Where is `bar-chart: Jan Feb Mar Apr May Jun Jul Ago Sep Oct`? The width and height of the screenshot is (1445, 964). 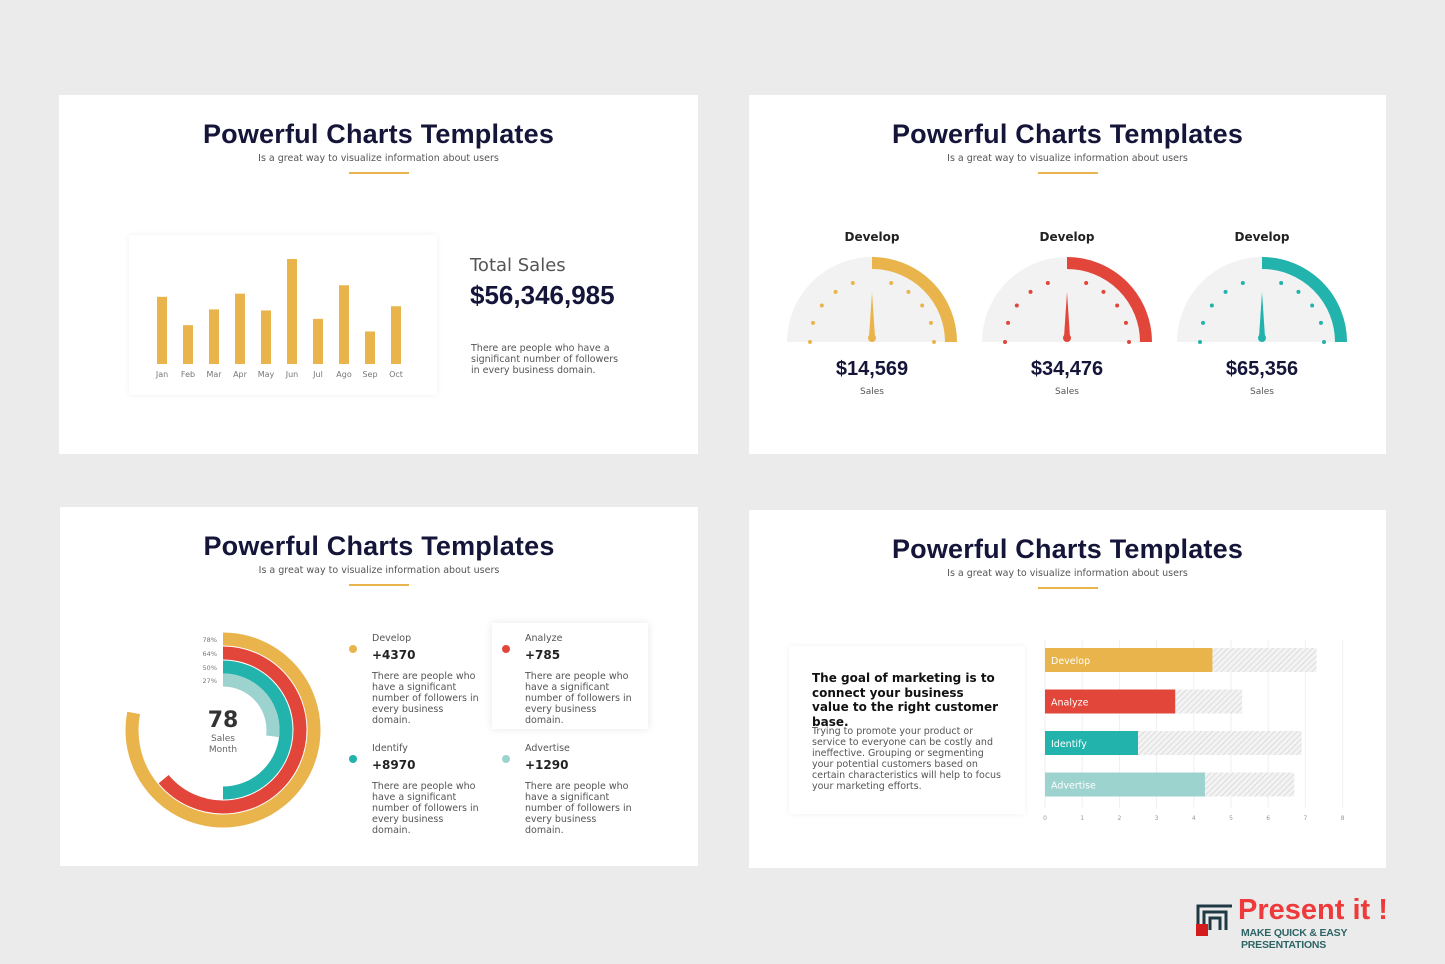
bar-chart: Jan Feb Mar Apr May Jun Jul Ago Sep Oct is located at coordinates (279, 319).